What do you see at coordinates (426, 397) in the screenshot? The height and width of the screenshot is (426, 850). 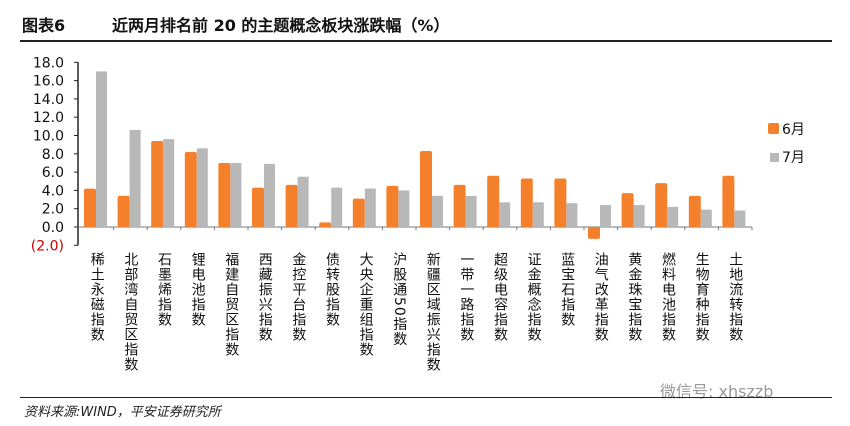 I see `footer-rule` at bounding box center [426, 397].